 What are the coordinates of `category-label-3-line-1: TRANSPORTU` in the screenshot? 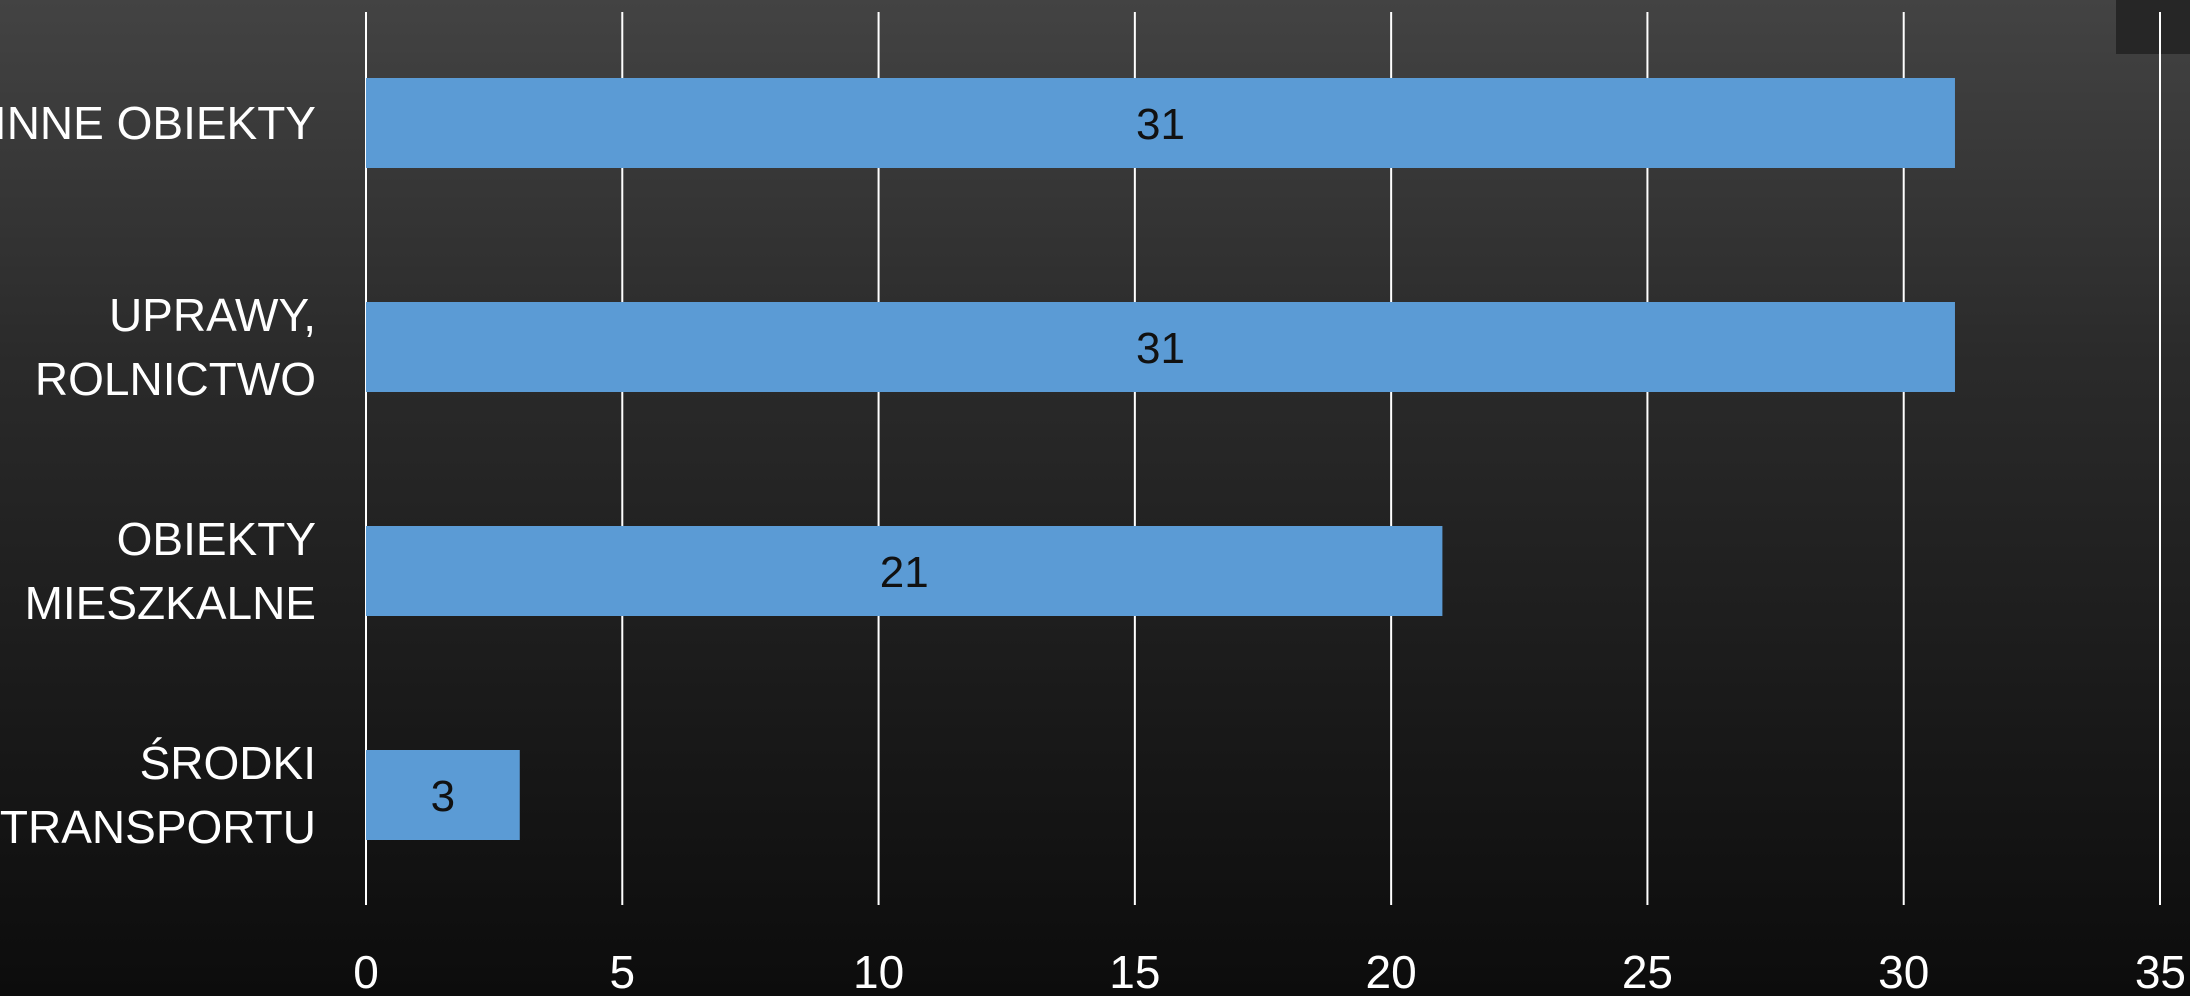 It's located at (158, 827).